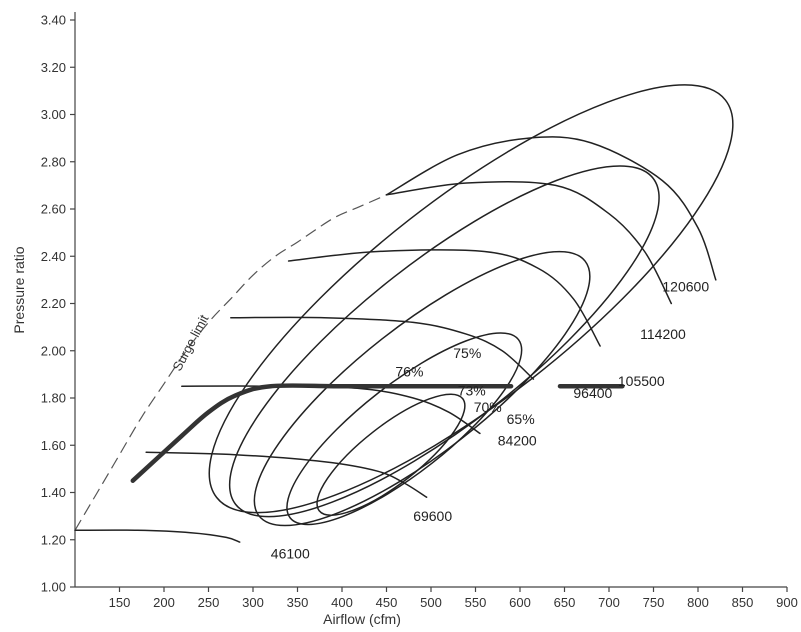 This screenshot has height=632, width=801. What do you see at coordinates (120, 602) in the screenshot?
I see `x-tick-label: 150` at bounding box center [120, 602].